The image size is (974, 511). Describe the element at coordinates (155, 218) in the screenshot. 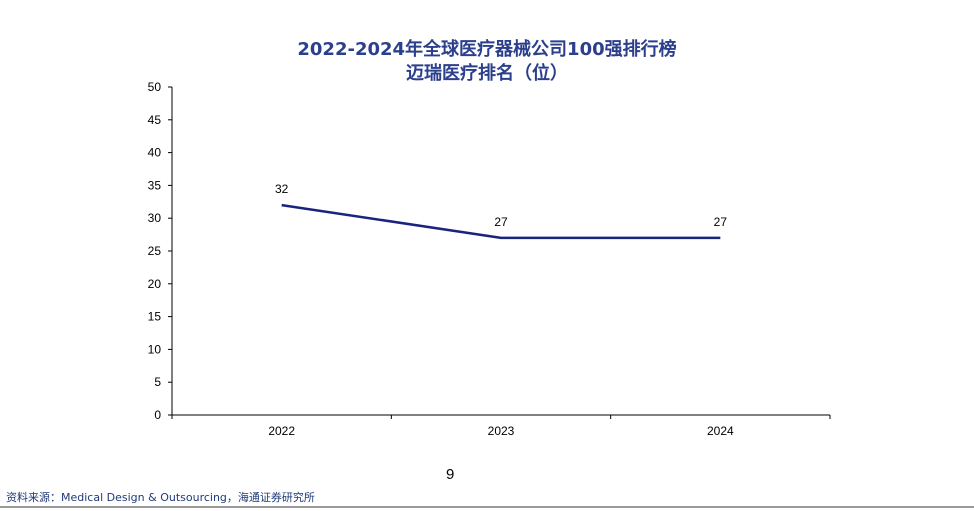

I see `y-tick-label: 30` at that location.